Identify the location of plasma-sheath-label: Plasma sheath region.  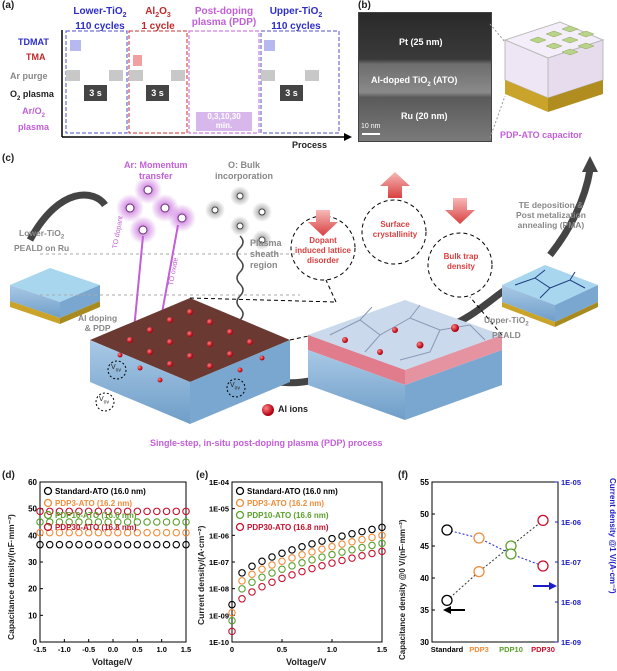
(266, 254).